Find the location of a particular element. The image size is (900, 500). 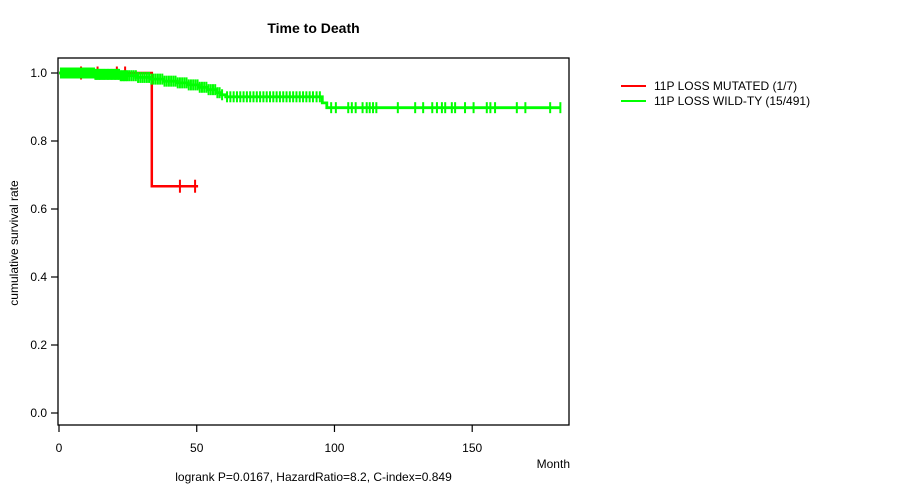

legend-label-mutated: 11P LOSS MUTATED (1/7) is located at coordinates (726, 86).